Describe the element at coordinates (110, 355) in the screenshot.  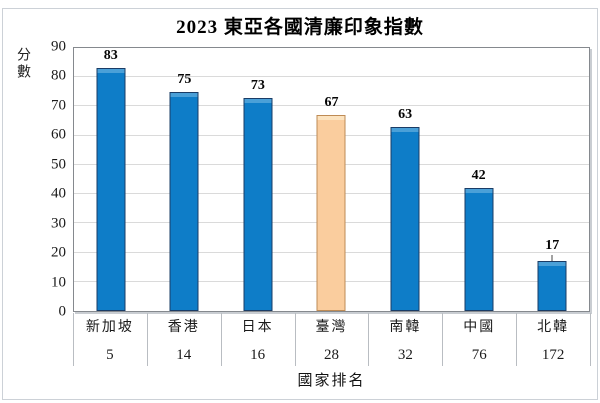
I see `ranking-label: 5` at that location.